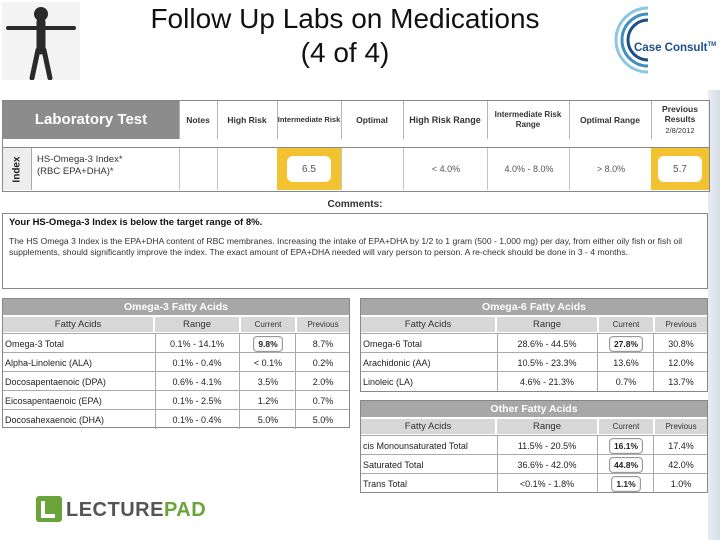  I want to click on lecturepad-text-1: LECTURE, so click(115, 510).